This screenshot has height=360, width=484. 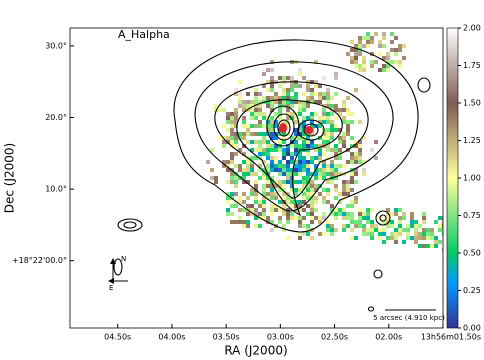 I want to click on y-tick-label: +18°22'00.0°, so click(x=39, y=260).